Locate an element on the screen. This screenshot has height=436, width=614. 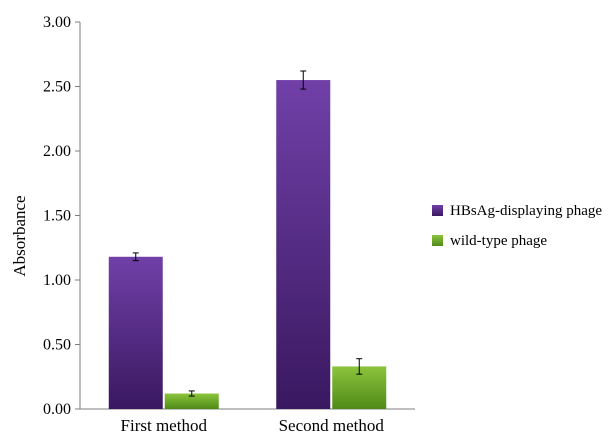
category-label: First method is located at coordinates (164, 425).